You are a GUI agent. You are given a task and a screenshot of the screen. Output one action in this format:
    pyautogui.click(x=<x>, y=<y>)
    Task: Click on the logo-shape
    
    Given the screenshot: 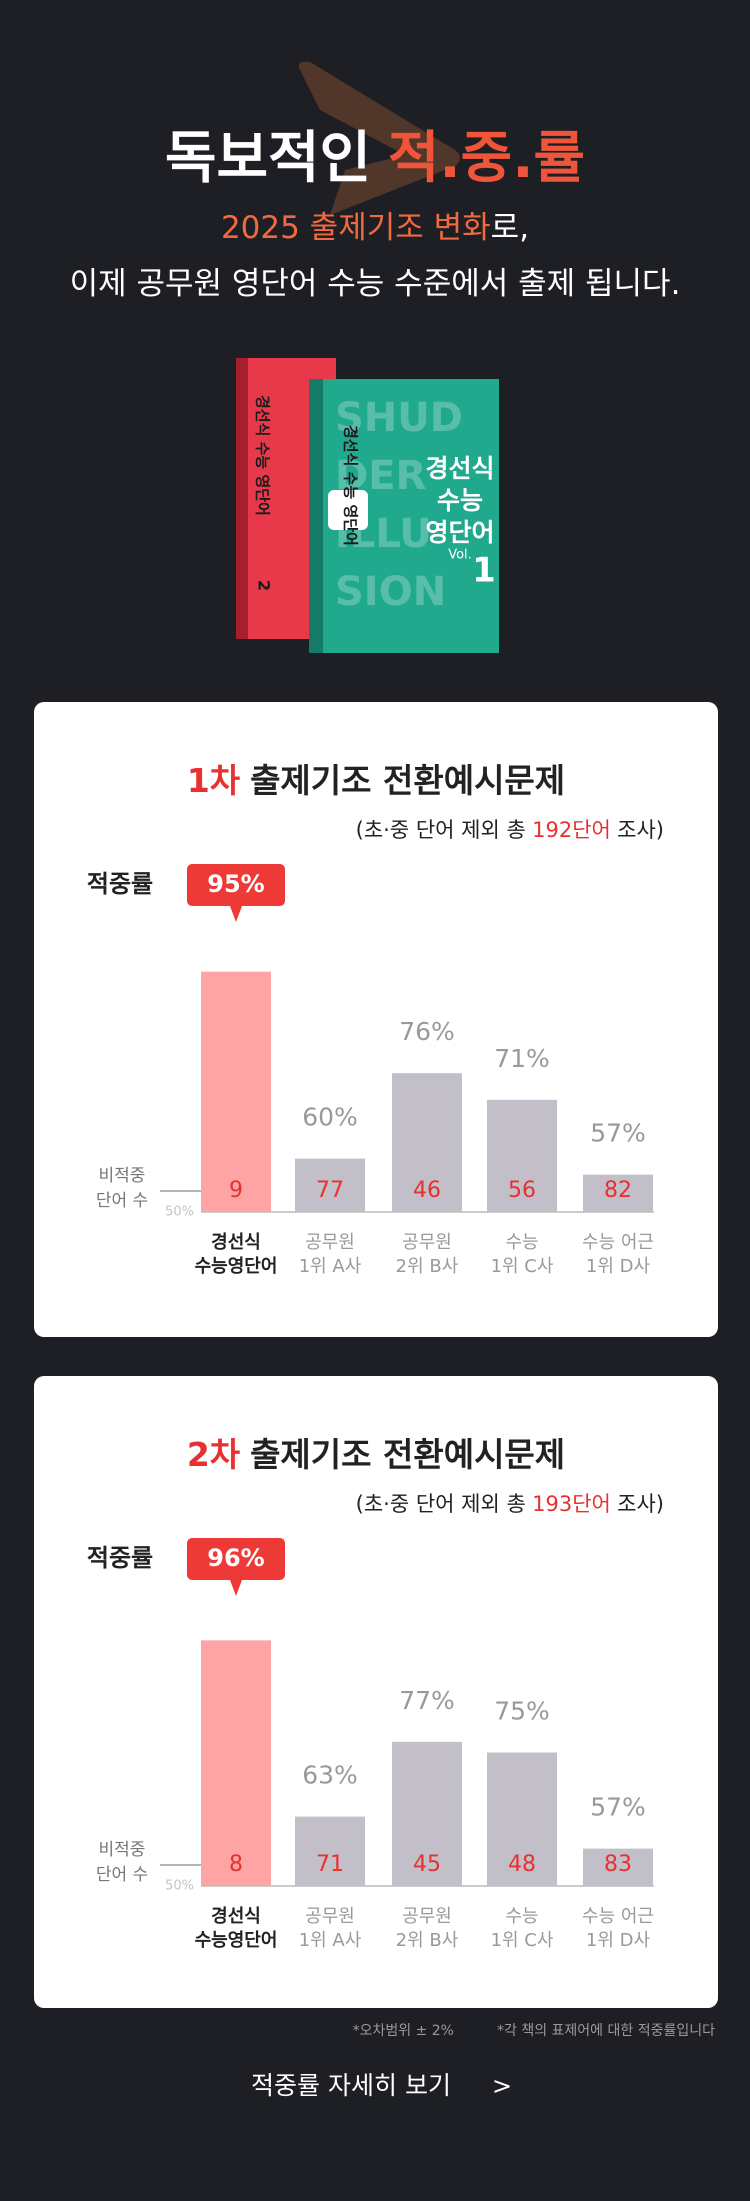 What is the action you would take?
    pyautogui.click(x=379, y=138)
    